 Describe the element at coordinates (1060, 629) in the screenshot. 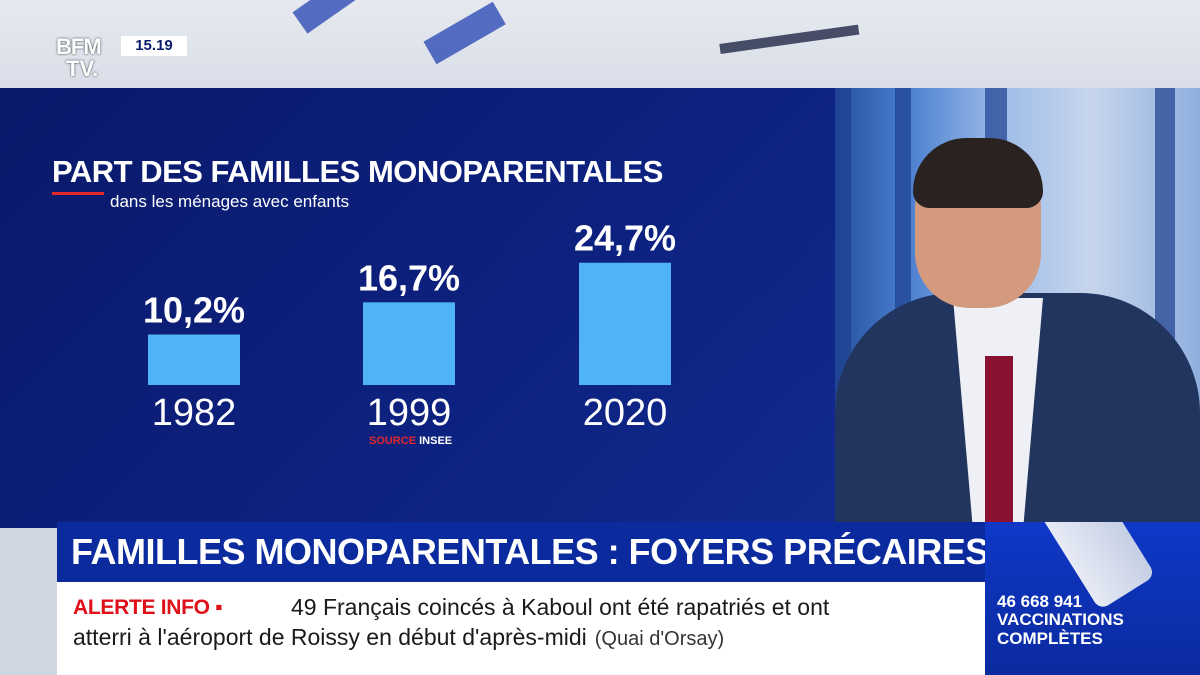

I see `vaccination-label: VACCINATIONS COMPLÈTES` at that location.